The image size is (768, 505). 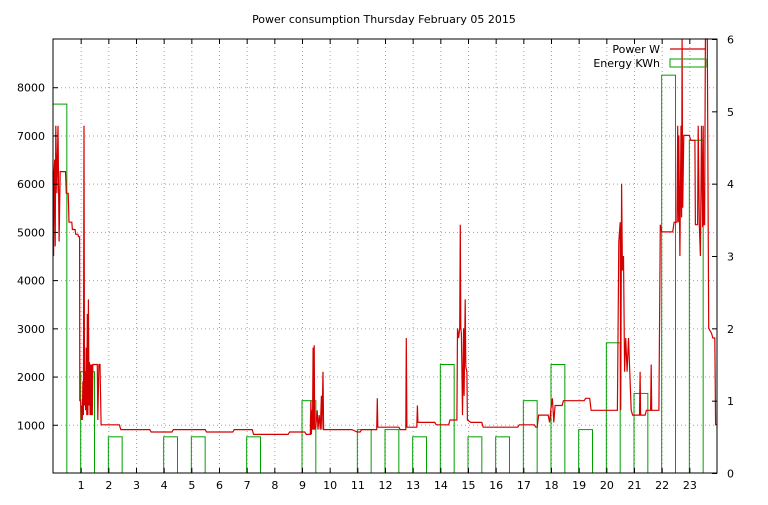 I want to click on x-tick-label: 15, so click(x=469, y=485).